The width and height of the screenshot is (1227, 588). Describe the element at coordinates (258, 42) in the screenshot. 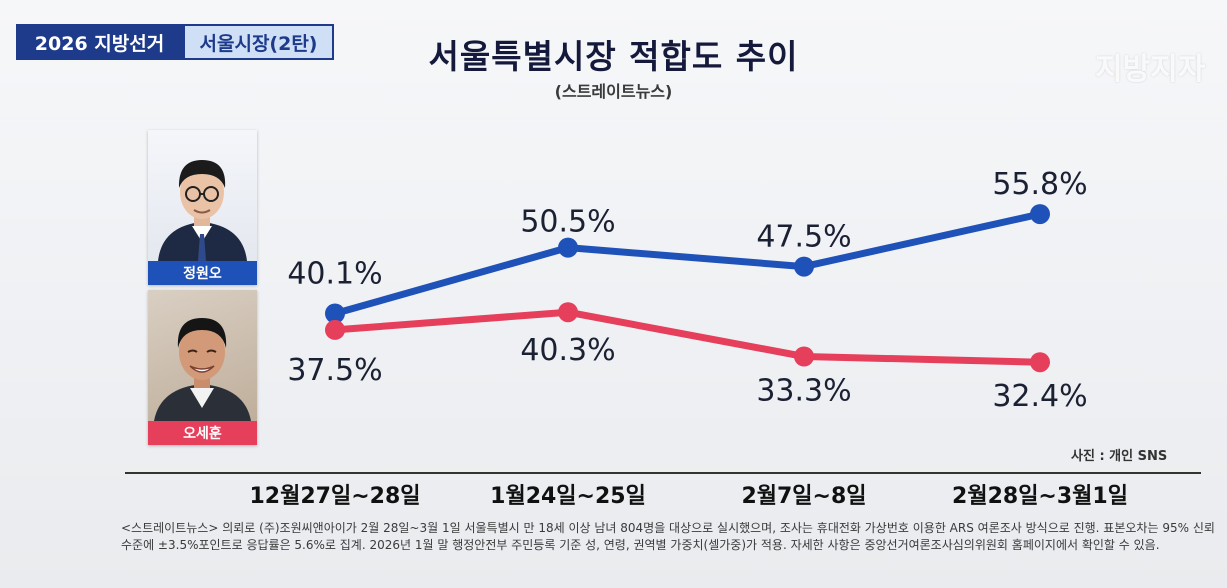

I see `series-badge: 서울시장(2탄)` at that location.